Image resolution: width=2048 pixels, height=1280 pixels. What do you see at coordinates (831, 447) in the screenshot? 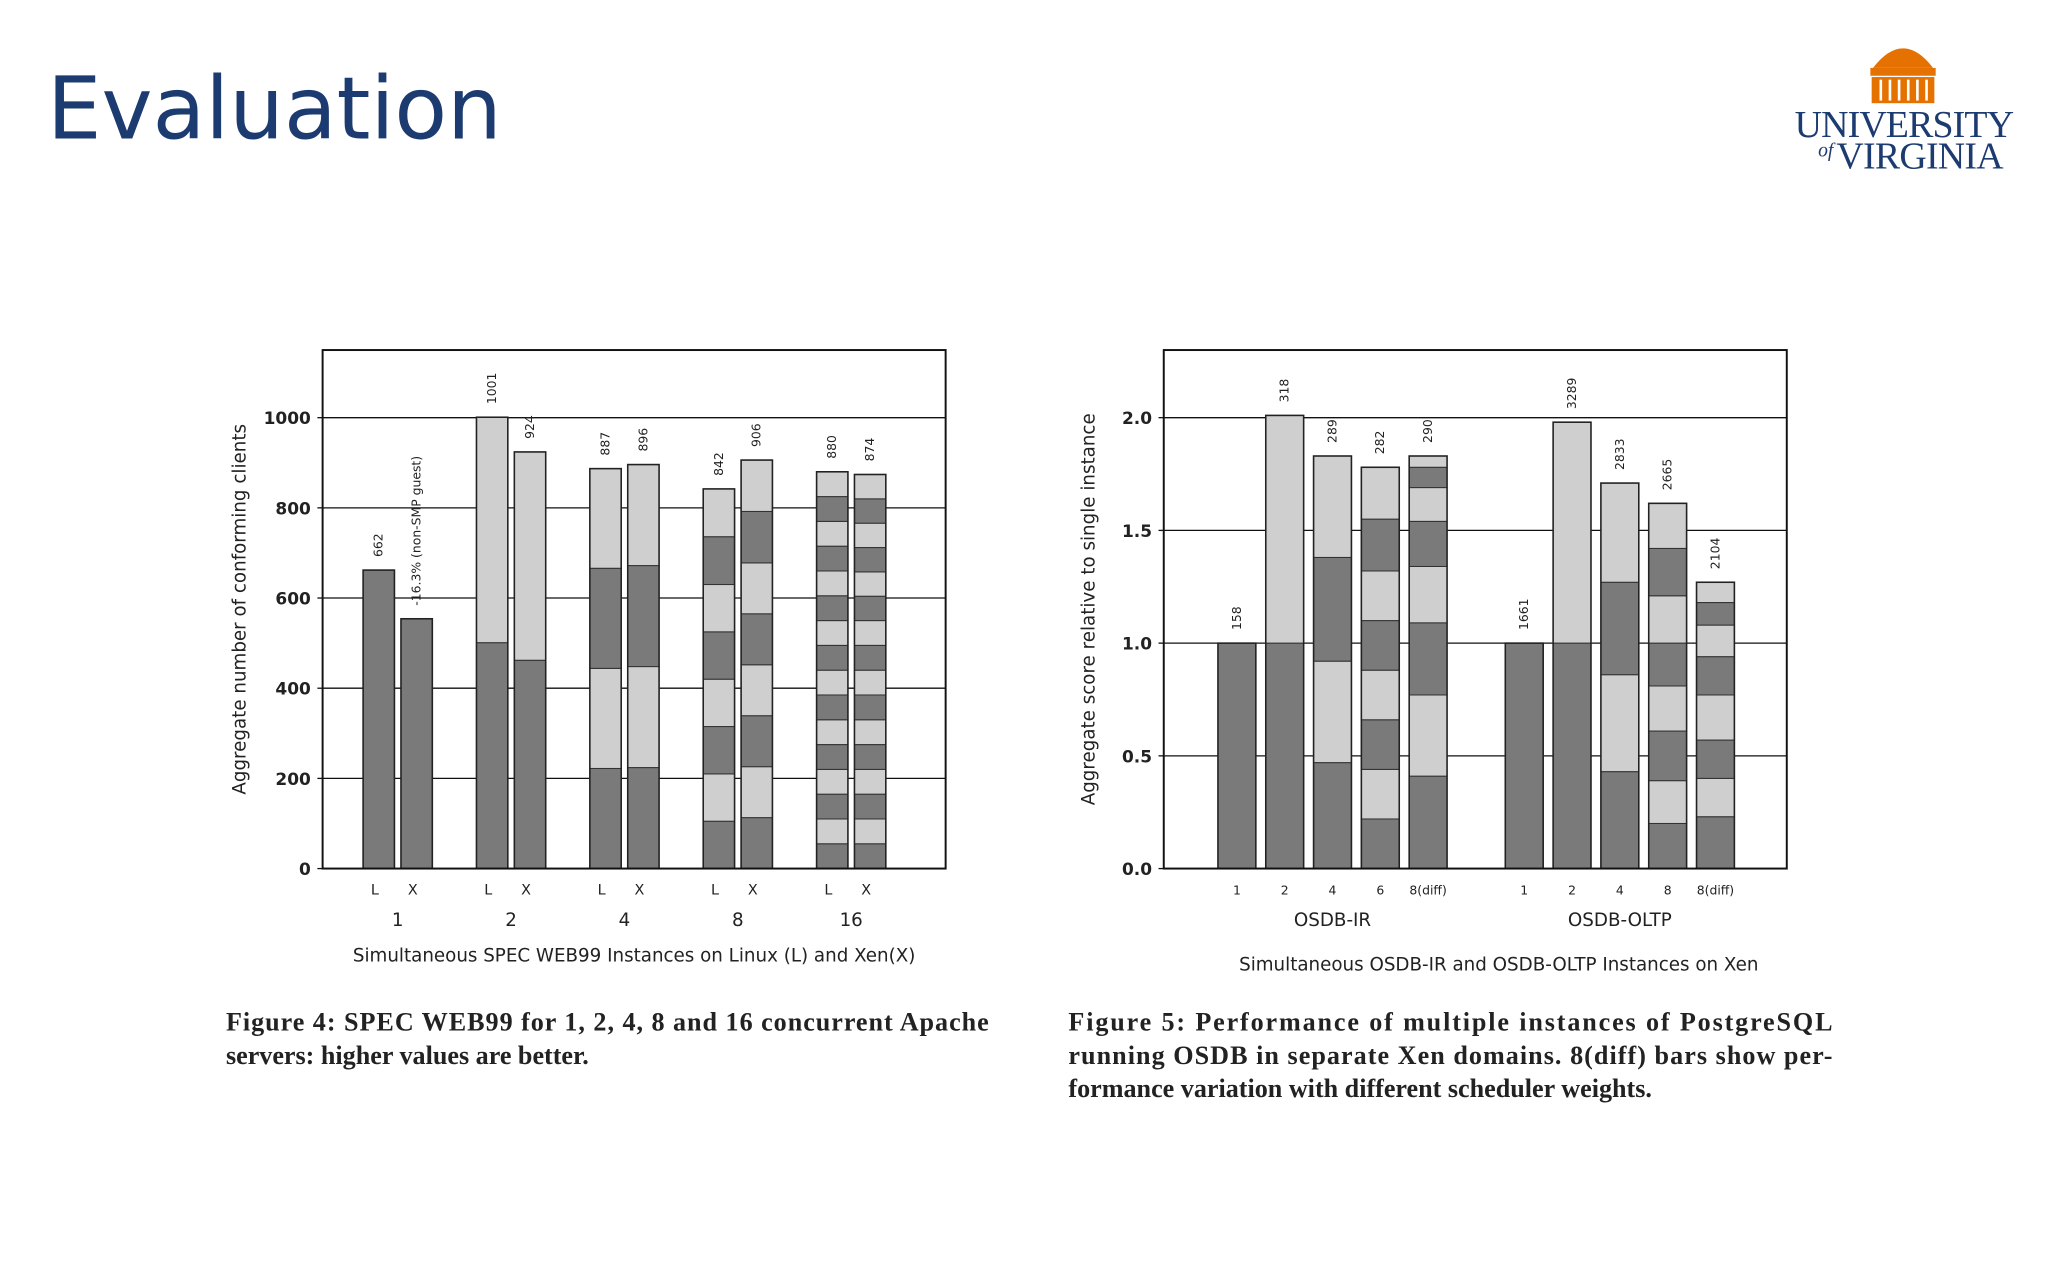
I see `data-label: 880` at bounding box center [831, 447].